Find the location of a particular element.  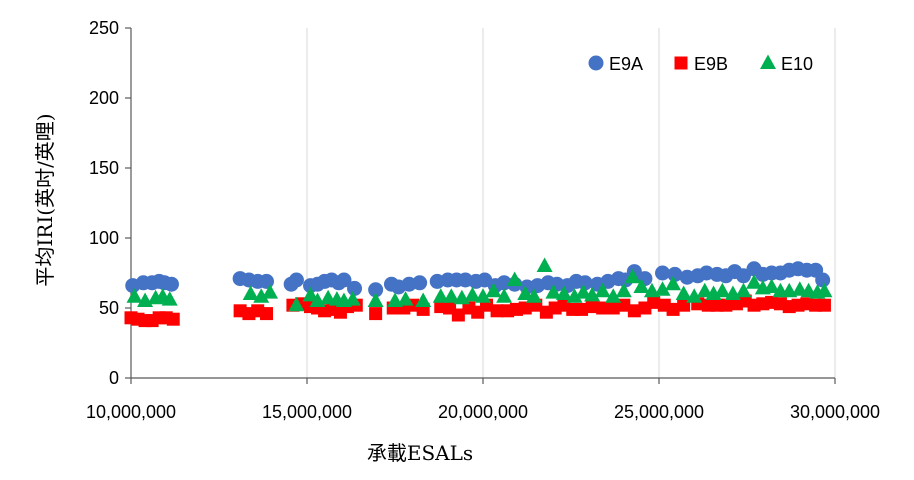

data-points is located at coordinates (478, 292).